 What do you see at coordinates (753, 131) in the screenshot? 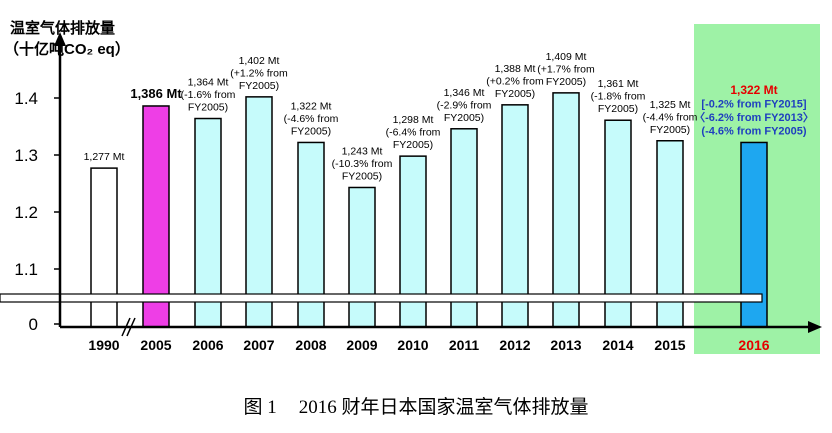
I see `change-label: (-4.6% from FY2005)` at bounding box center [753, 131].